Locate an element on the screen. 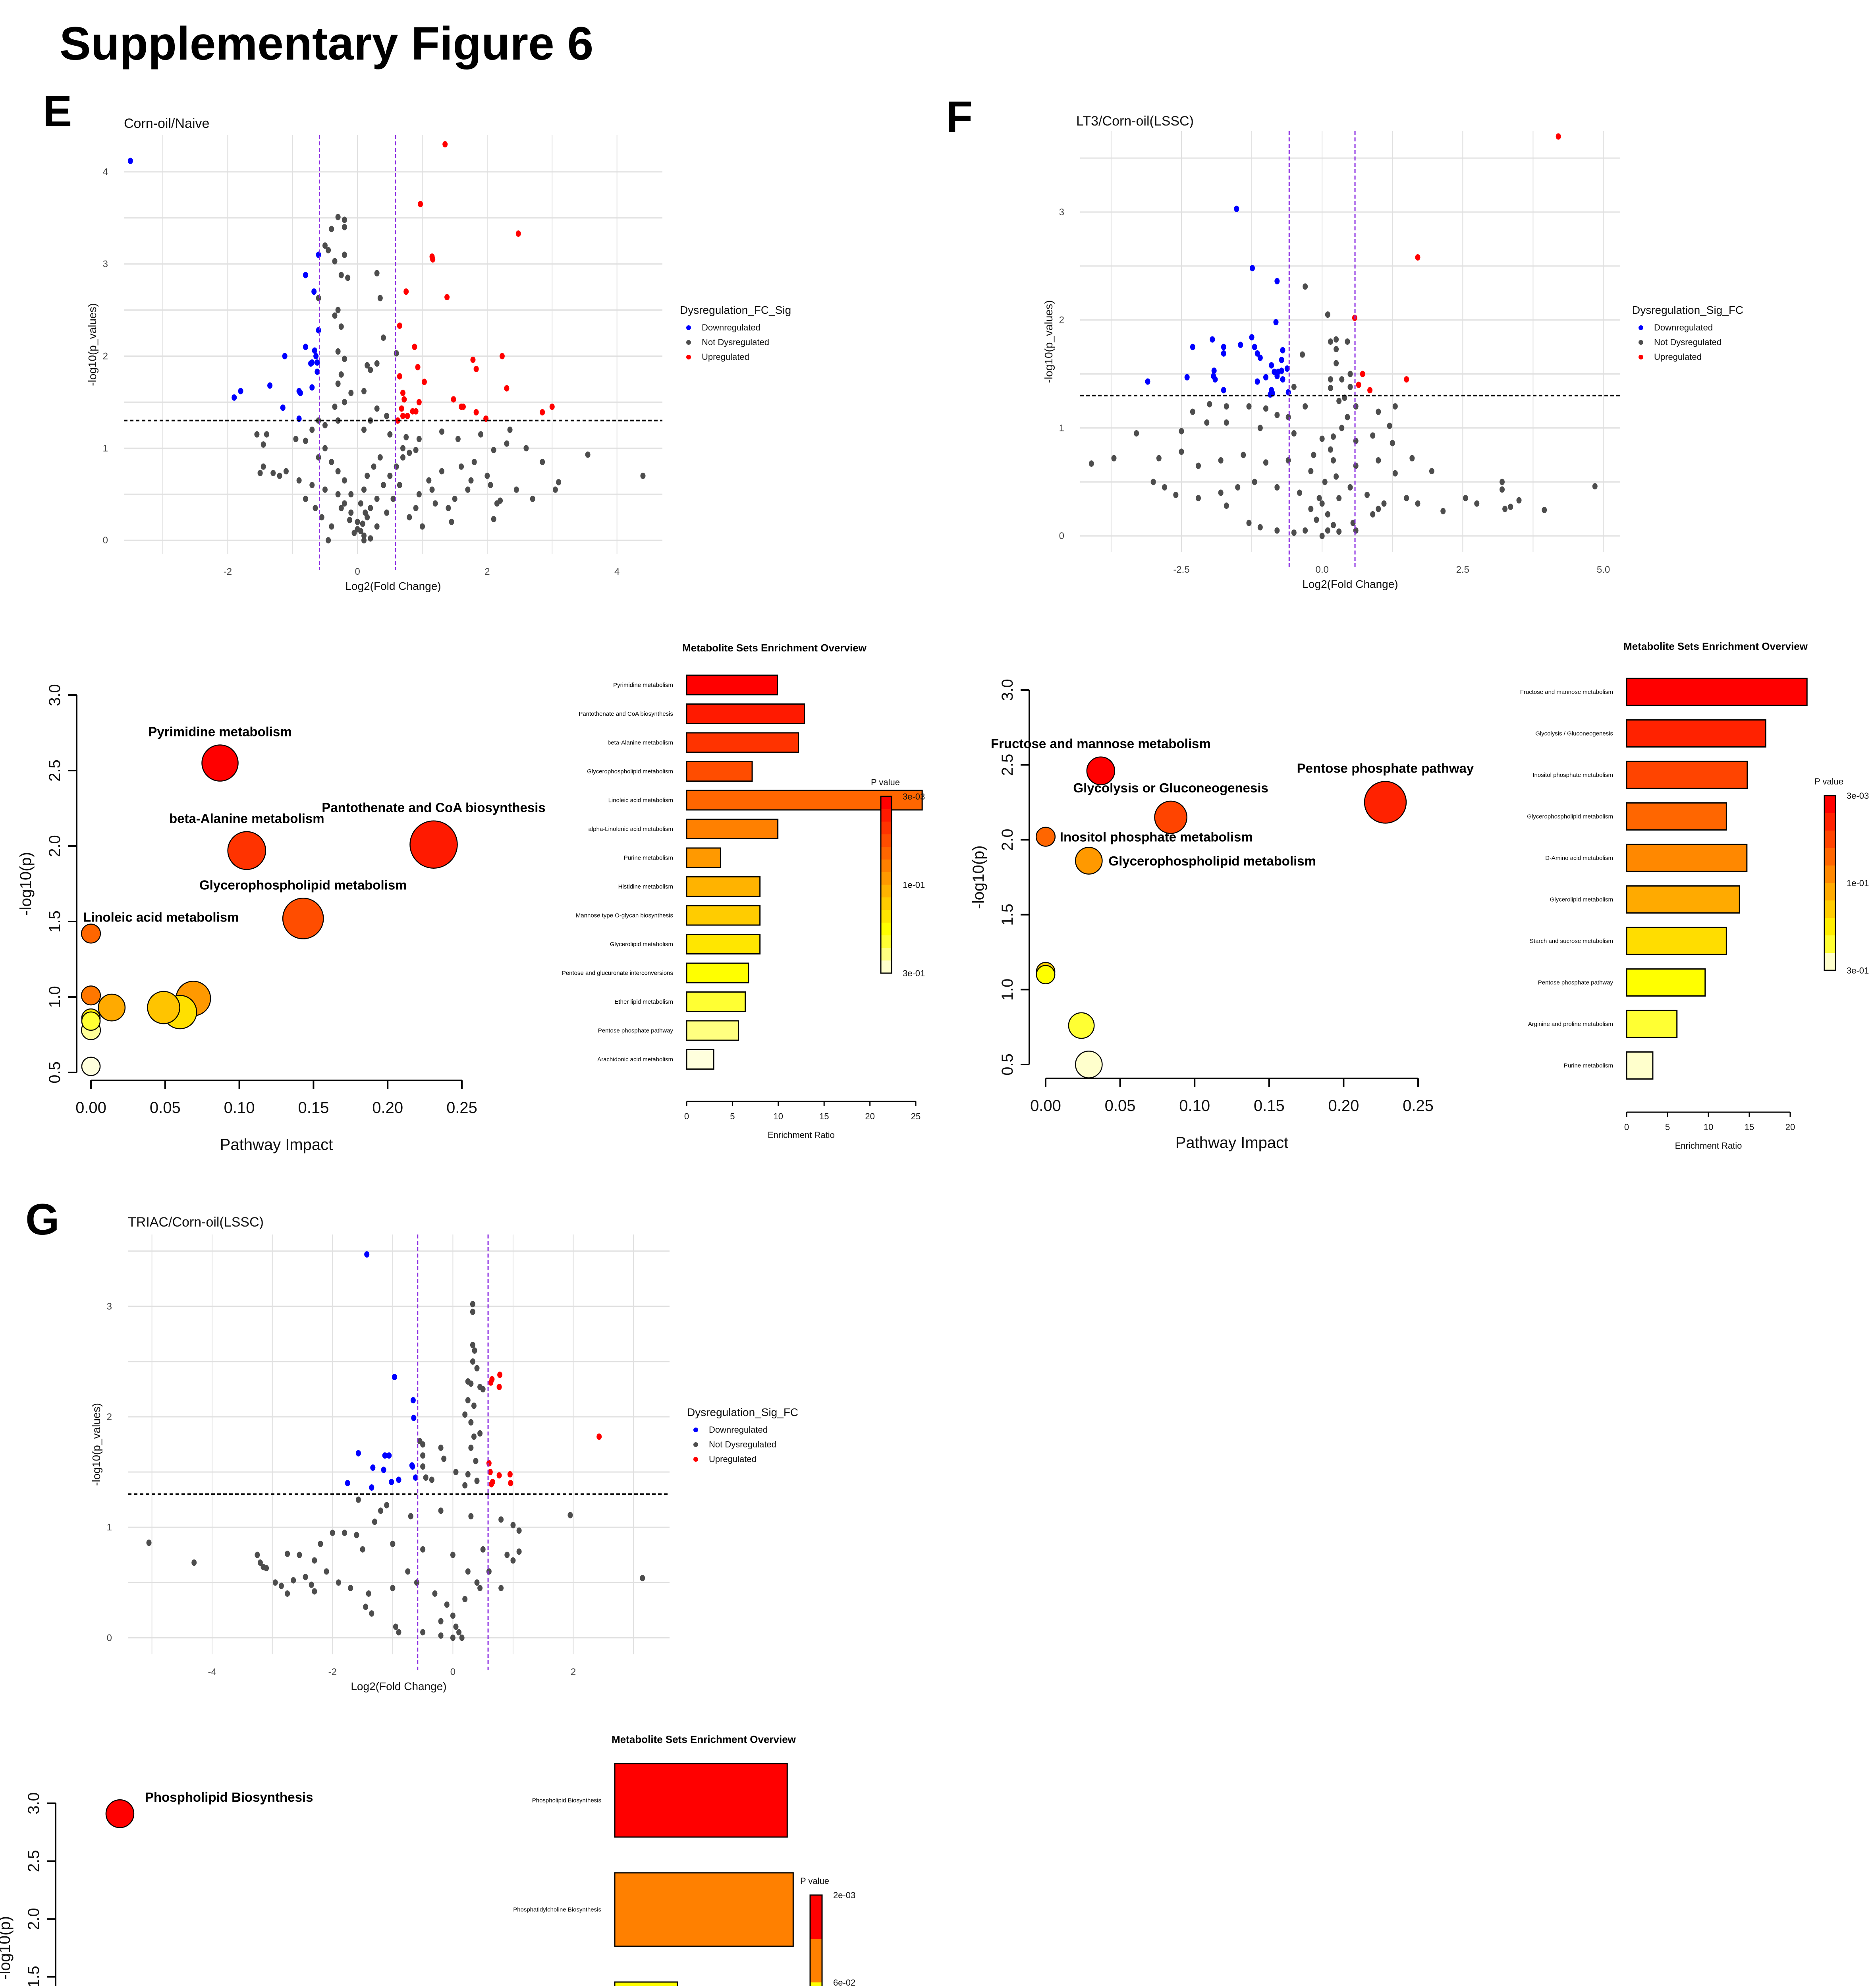 The height and width of the screenshot is (1986, 1876). y-axis-label: -log10(p_values) is located at coordinates (1048, 341).